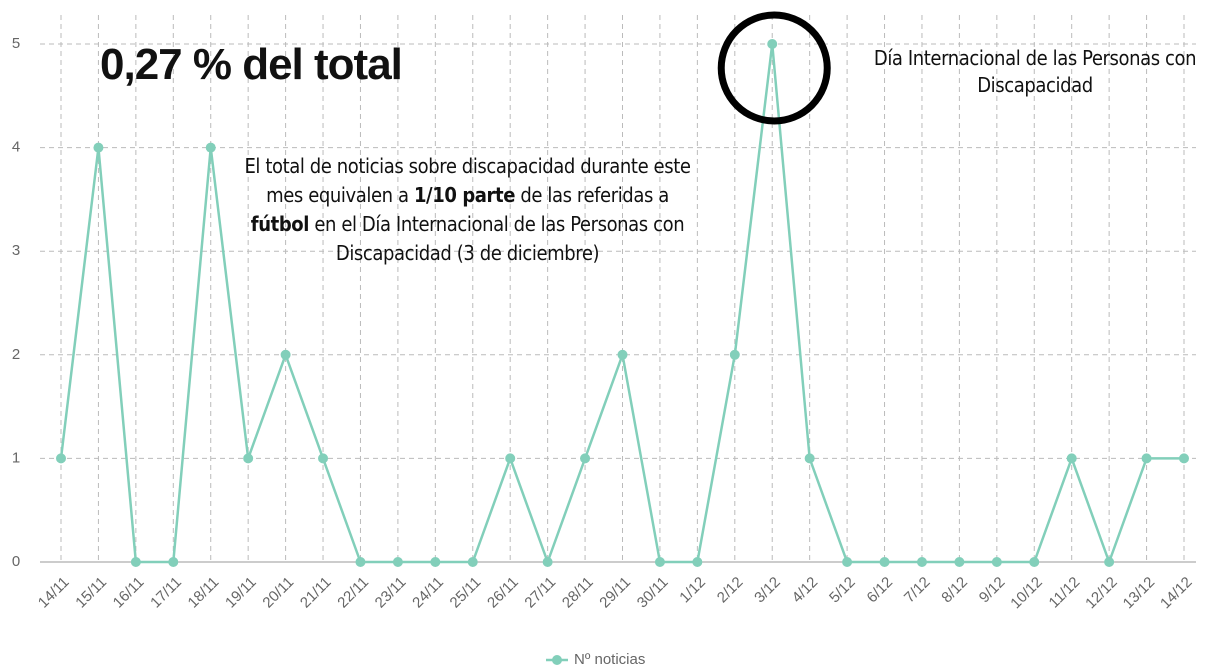  I want to click on x-tick-label: 24/11, so click(428, 593).